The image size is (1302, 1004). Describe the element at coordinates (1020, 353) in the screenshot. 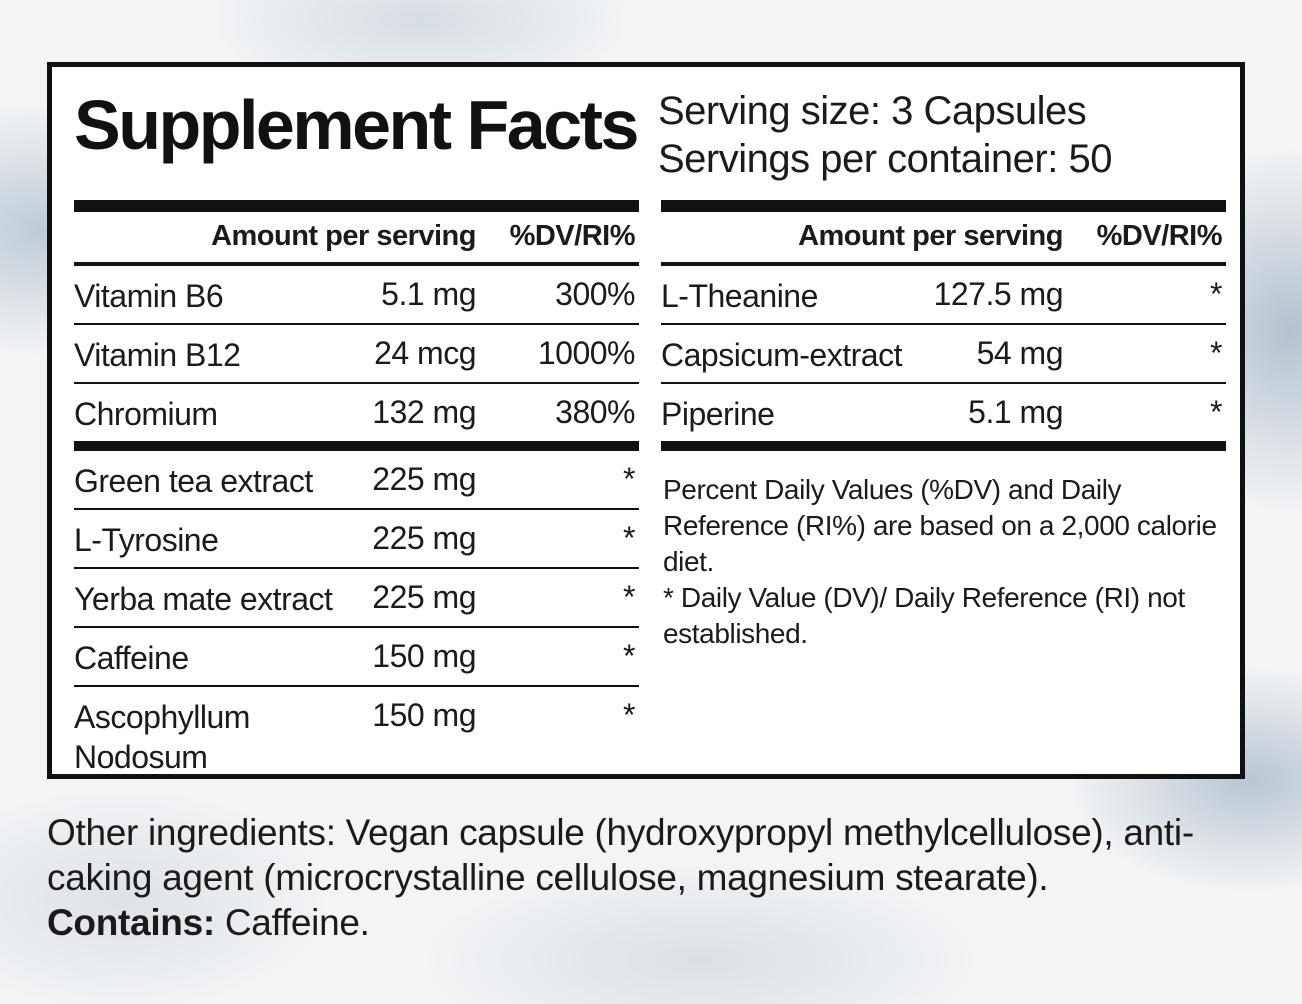

I see `nutrient-amount: 54 mg` at that location.